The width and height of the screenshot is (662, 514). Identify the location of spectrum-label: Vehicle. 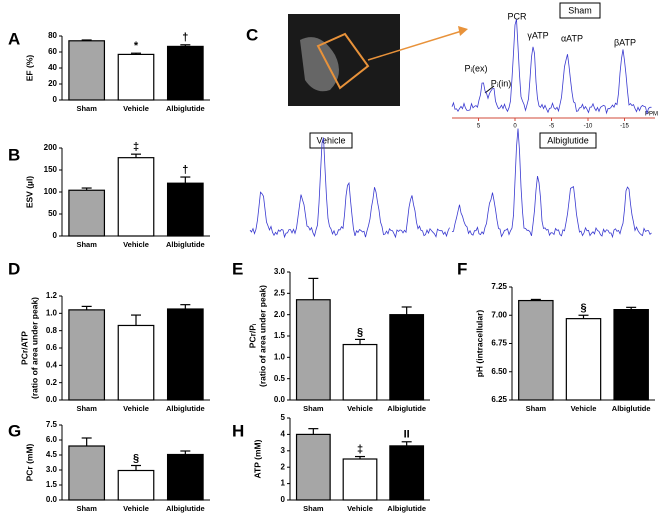
(330, 140).